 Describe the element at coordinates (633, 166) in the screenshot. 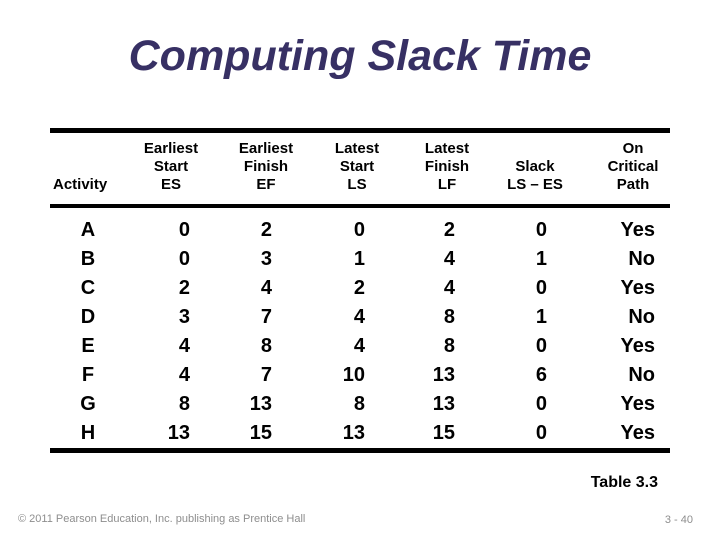

I see `header-line: Critical` at that location.